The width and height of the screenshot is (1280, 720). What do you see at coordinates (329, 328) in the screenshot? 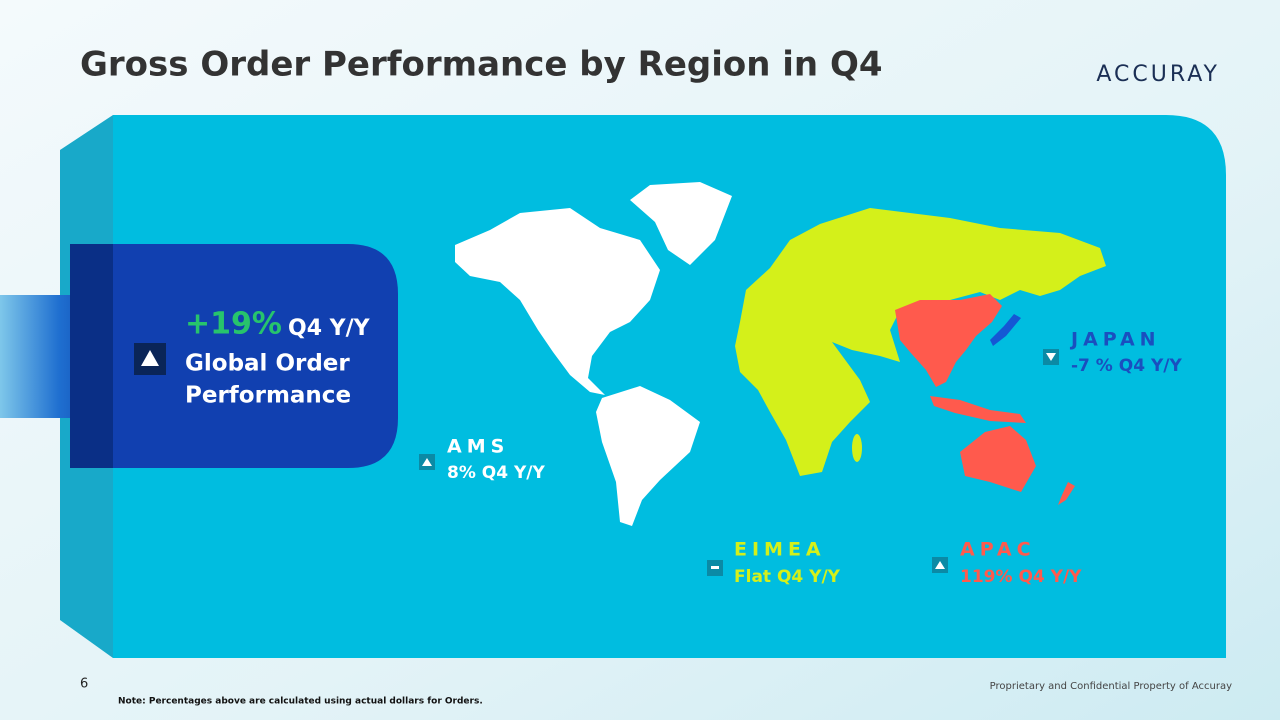
I see `global-period: Q4 Y/Y` at bounding box center [329, 328].